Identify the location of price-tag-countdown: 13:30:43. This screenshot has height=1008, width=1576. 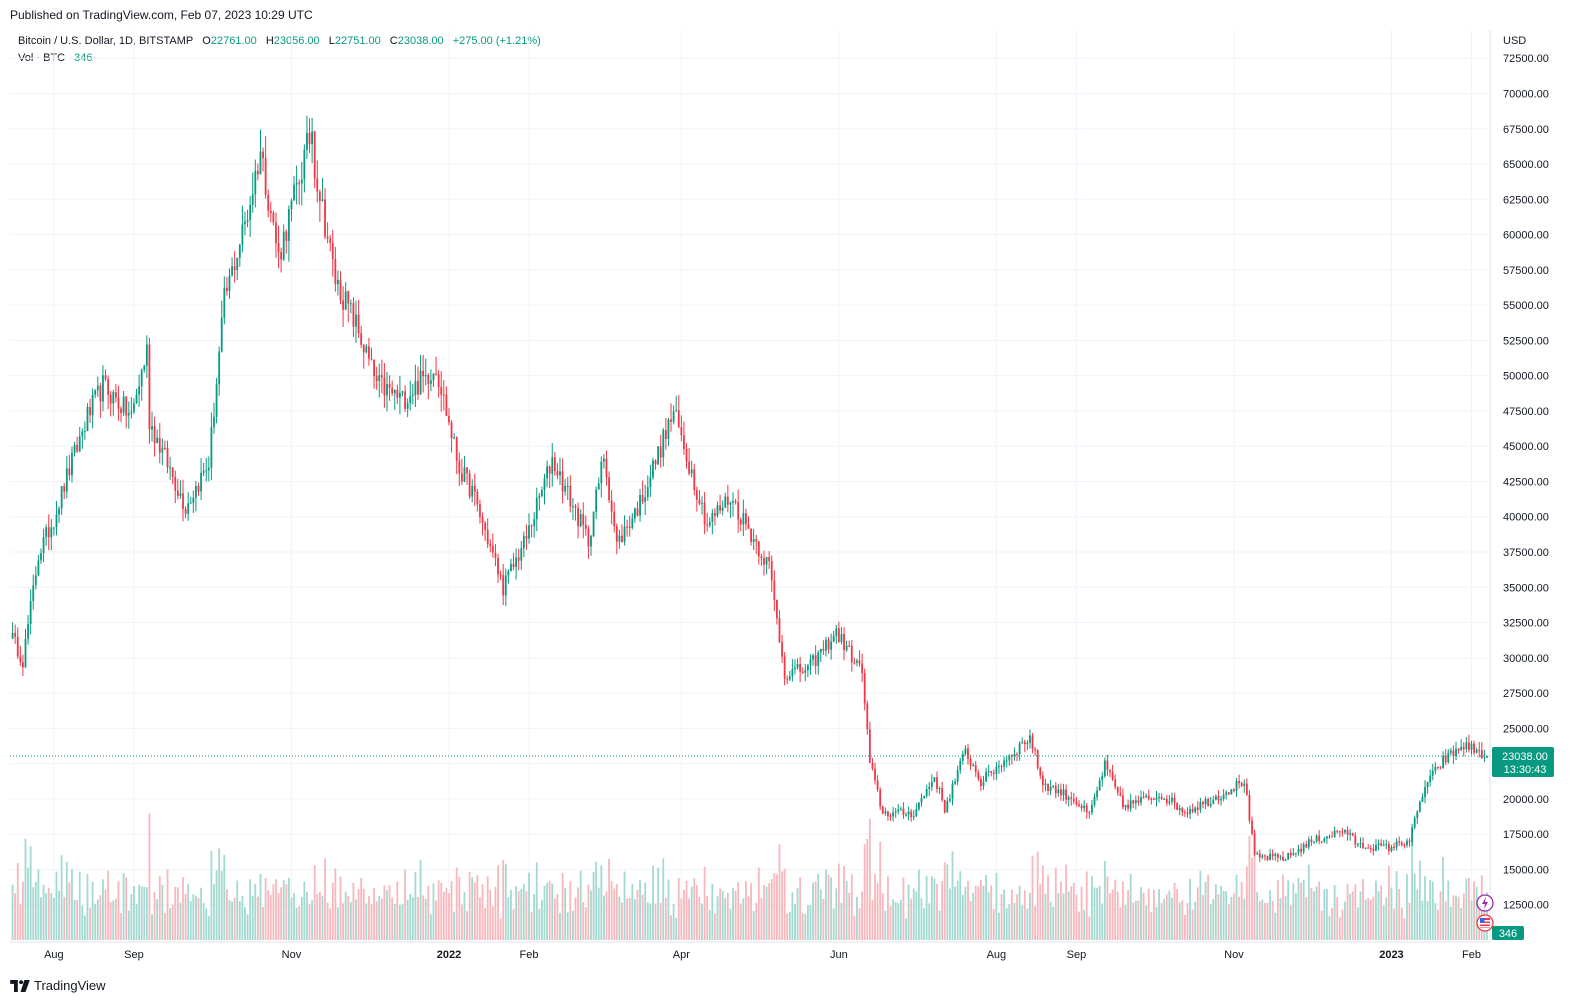
(1525, 770).